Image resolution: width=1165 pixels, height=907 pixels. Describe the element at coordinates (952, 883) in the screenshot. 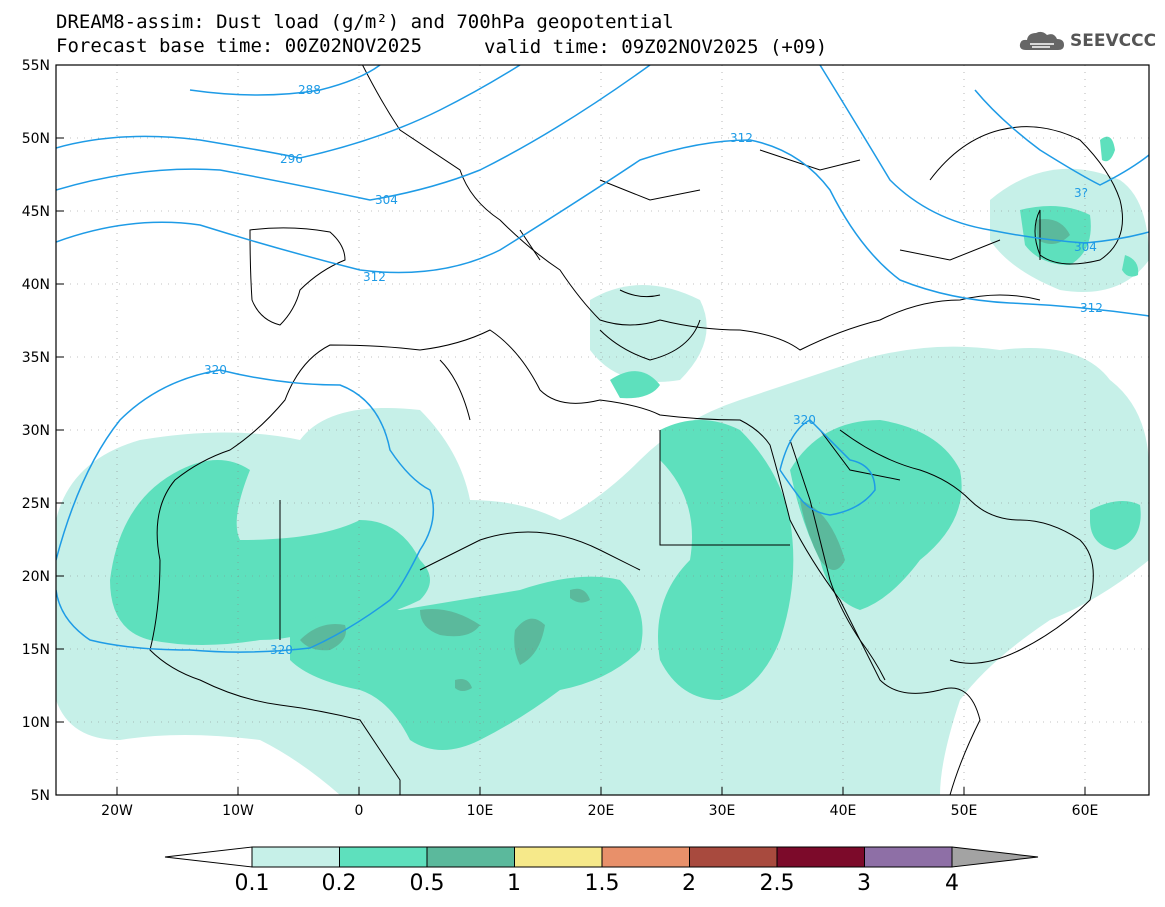

I see `colorbar-label: 4` at that location.